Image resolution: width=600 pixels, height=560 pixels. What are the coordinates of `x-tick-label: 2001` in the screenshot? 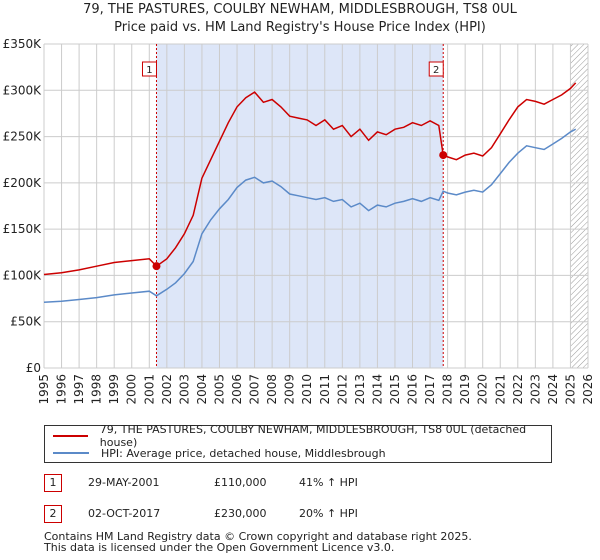 It's located at (149, 389).